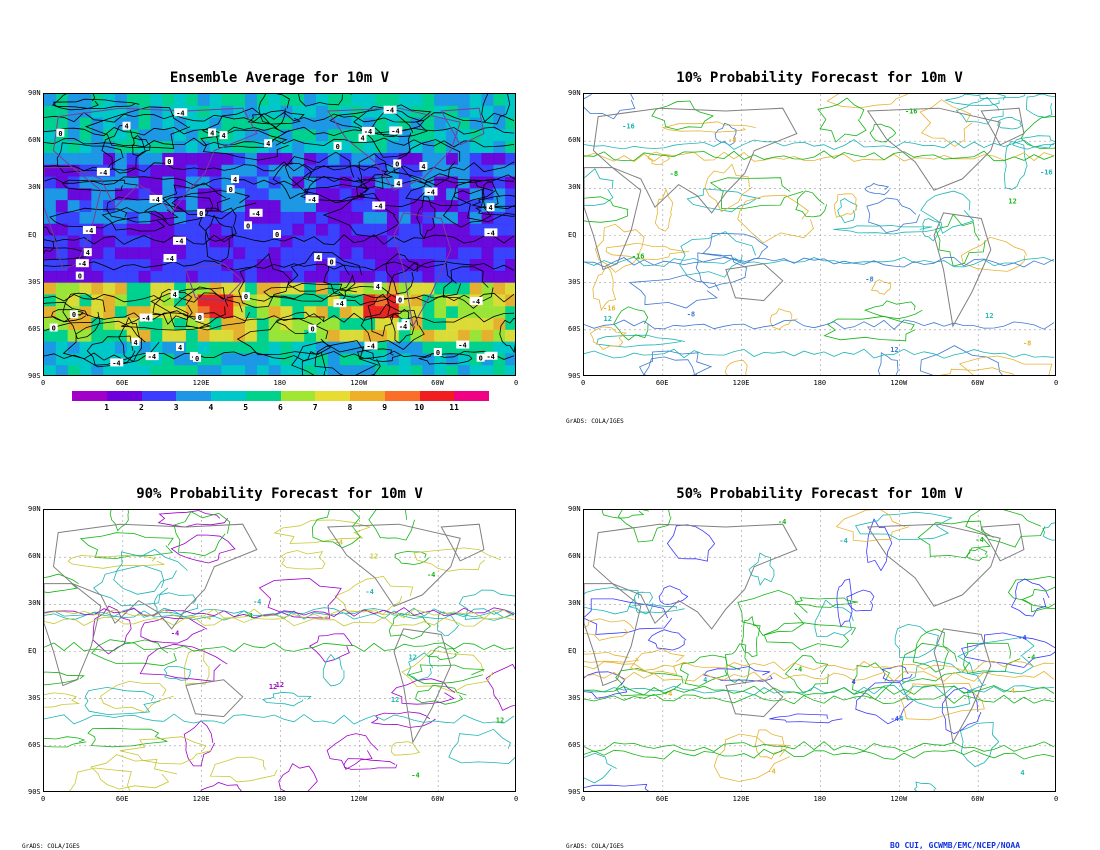  What do you see at coordinates (691, 315) in the screenshot?
I see `contour-label: -8` at bounding box center [691, 315].